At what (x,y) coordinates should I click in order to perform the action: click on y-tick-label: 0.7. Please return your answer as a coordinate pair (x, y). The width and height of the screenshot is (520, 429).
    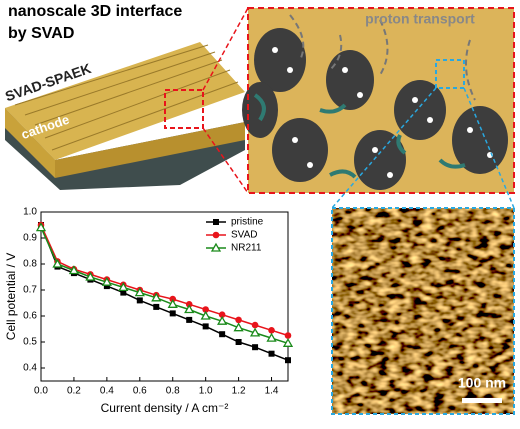
    Looking at the image, I should click on (30, 290).